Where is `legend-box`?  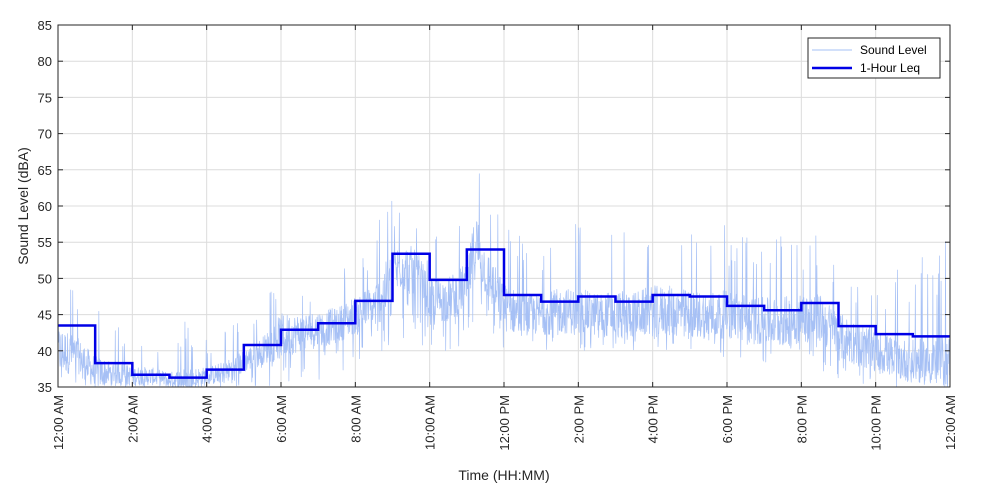 legend-box is located at coordinates (874, 58).